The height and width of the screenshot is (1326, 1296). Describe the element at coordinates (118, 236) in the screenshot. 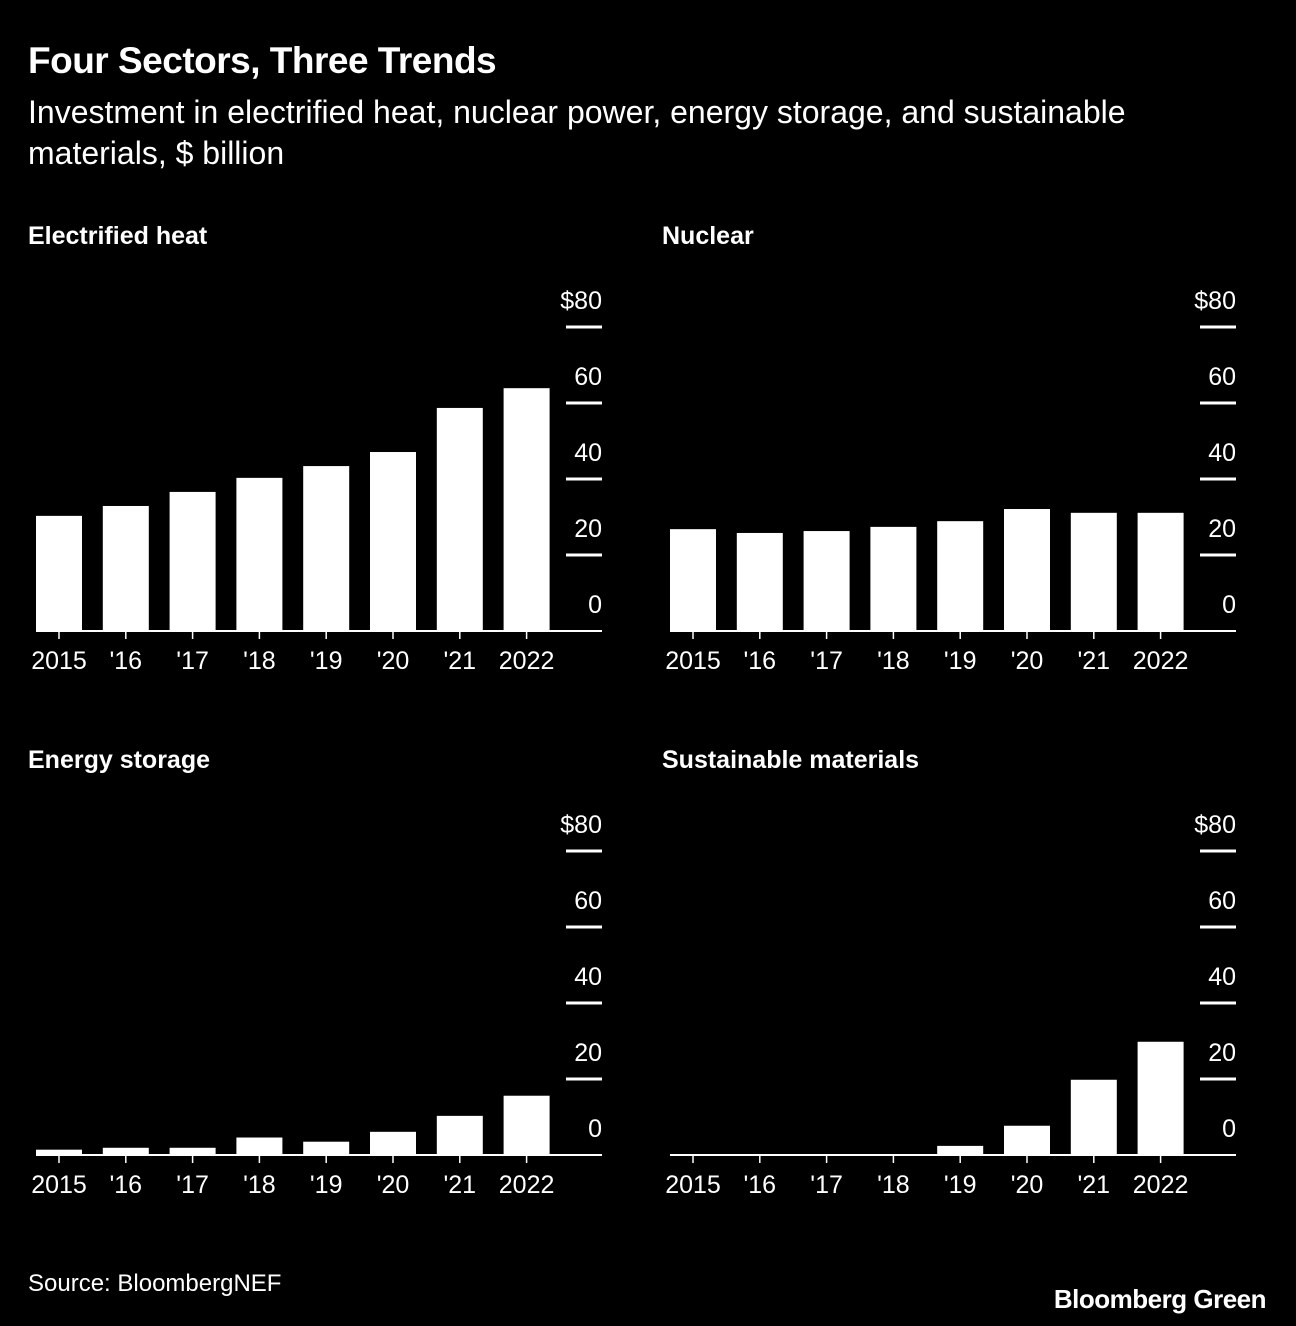

I see `panel-title: Electrified heat` at that location.